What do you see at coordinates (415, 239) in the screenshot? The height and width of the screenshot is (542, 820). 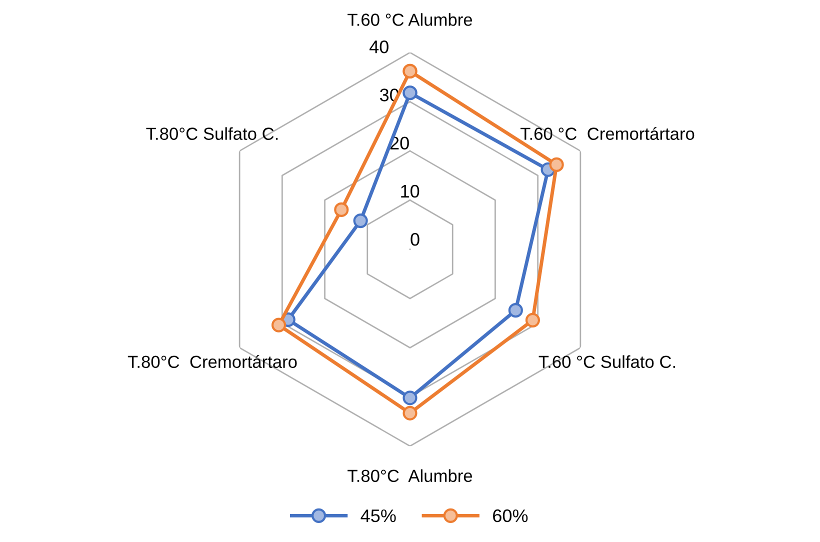 I see `y-tick-label: 0` at bounding box center [415, 239].